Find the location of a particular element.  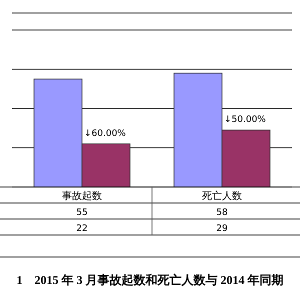

data-label: 55 is located at coordinates (82, 213).